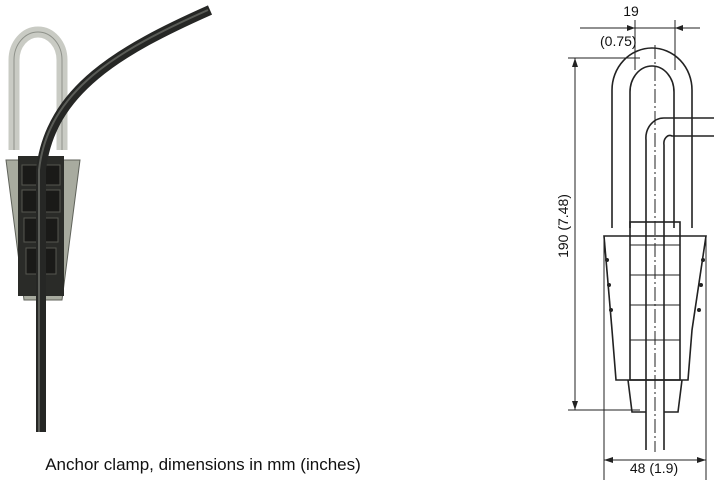  What do you see at coordinates (631, 11) in the screenshot?
I see `dimension-label: 19` at bounding box center [631, 11].